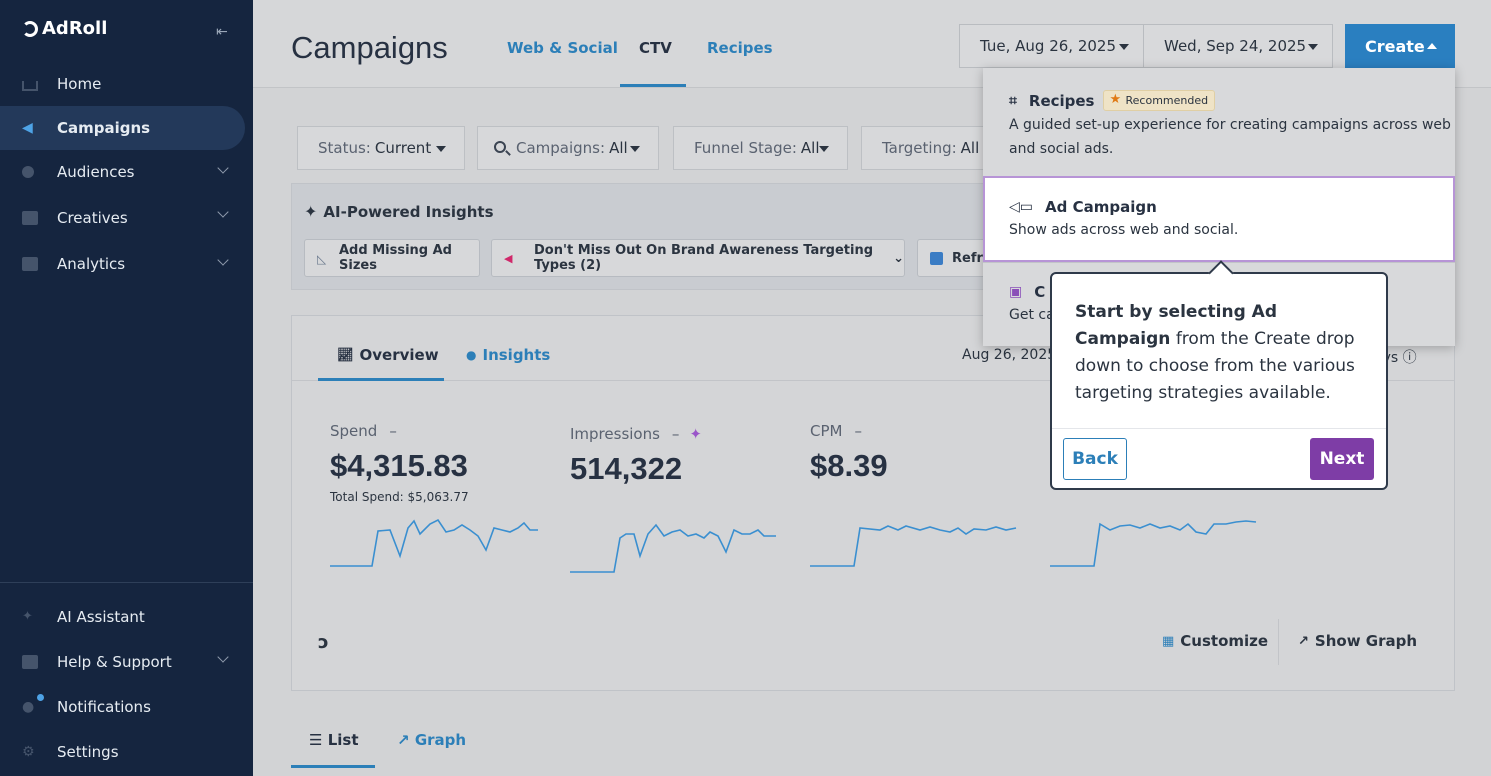 The width and height of the screenshot is (1491, 776). Describe the element at coordinates (471, 355) in the screenshot. I see `lightbulb-icon: ●` at that location.